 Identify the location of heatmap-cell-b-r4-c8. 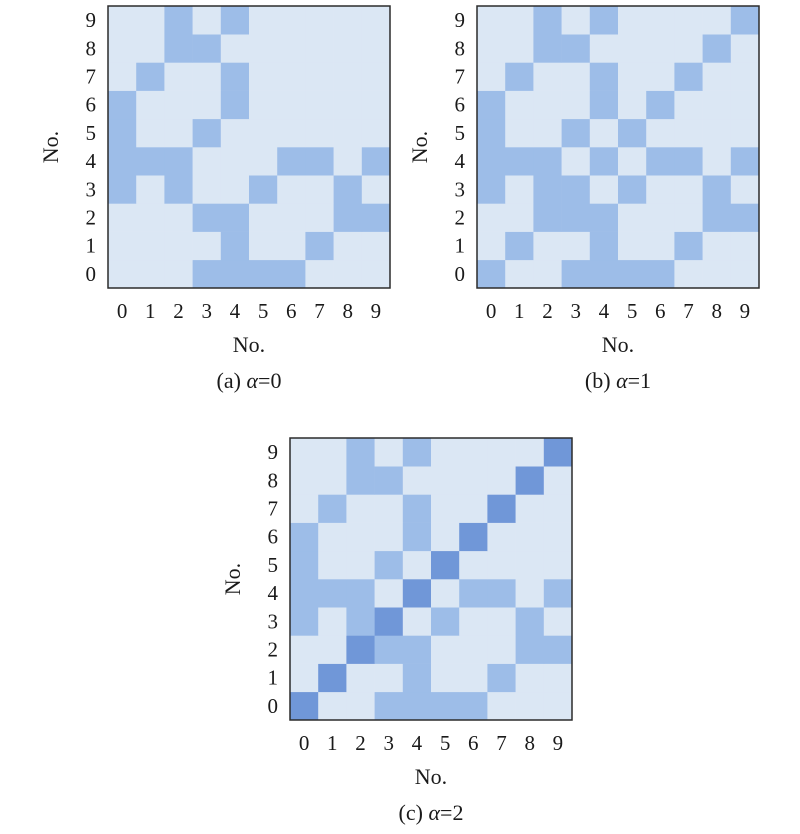
(717, 161).